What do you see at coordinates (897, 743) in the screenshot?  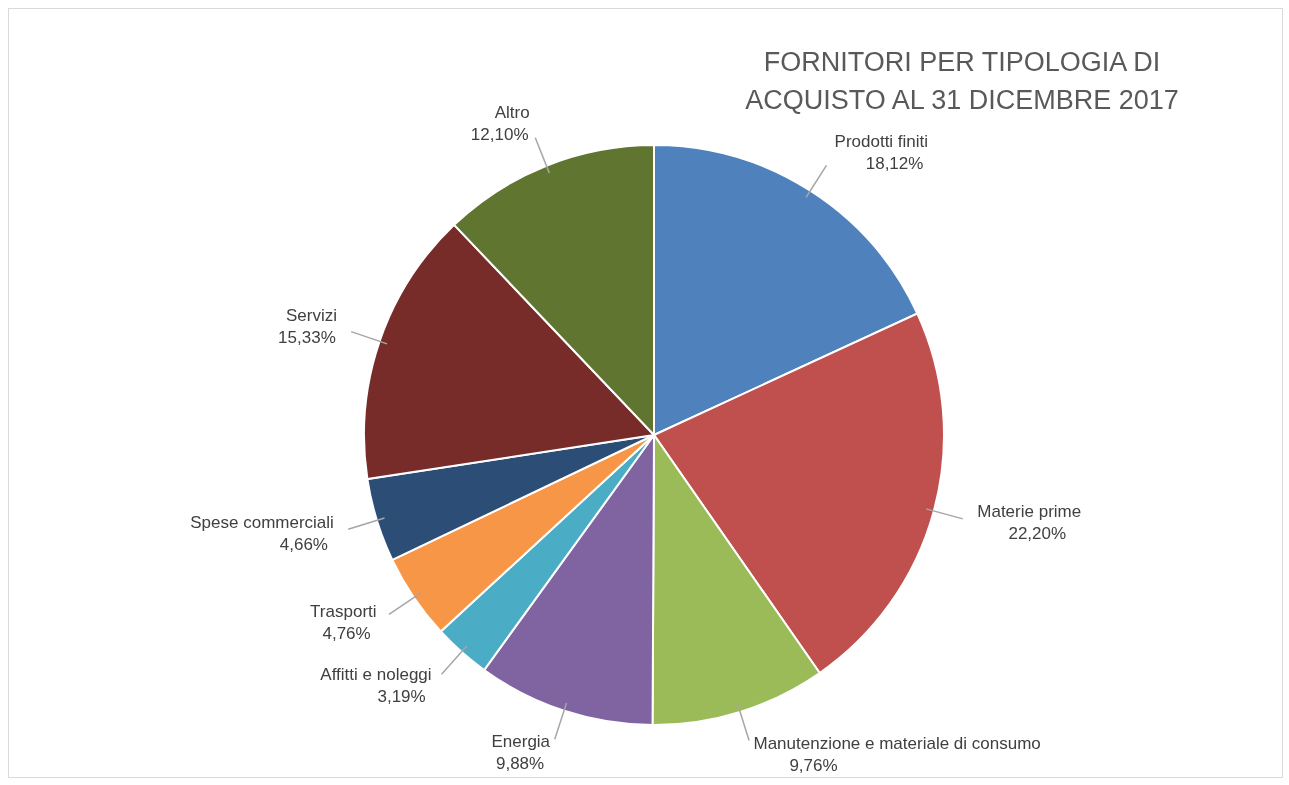 I see `slice-label: Manutenzione e materiale di consumo` at bounding box center [897, 743].